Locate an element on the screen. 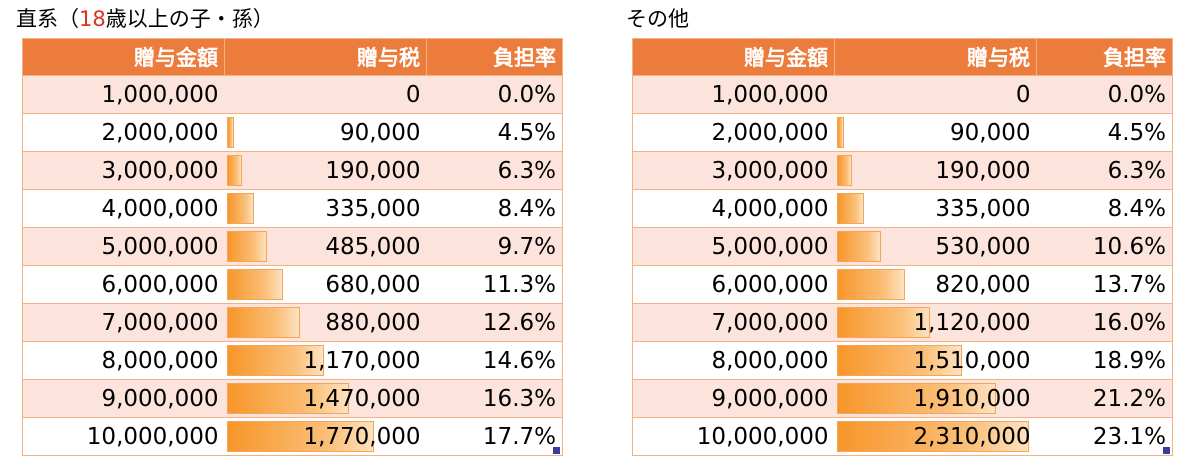 The image size is (1188, 466). burden-rate-cell: 18.9% is located at coordinates (1104, 360).